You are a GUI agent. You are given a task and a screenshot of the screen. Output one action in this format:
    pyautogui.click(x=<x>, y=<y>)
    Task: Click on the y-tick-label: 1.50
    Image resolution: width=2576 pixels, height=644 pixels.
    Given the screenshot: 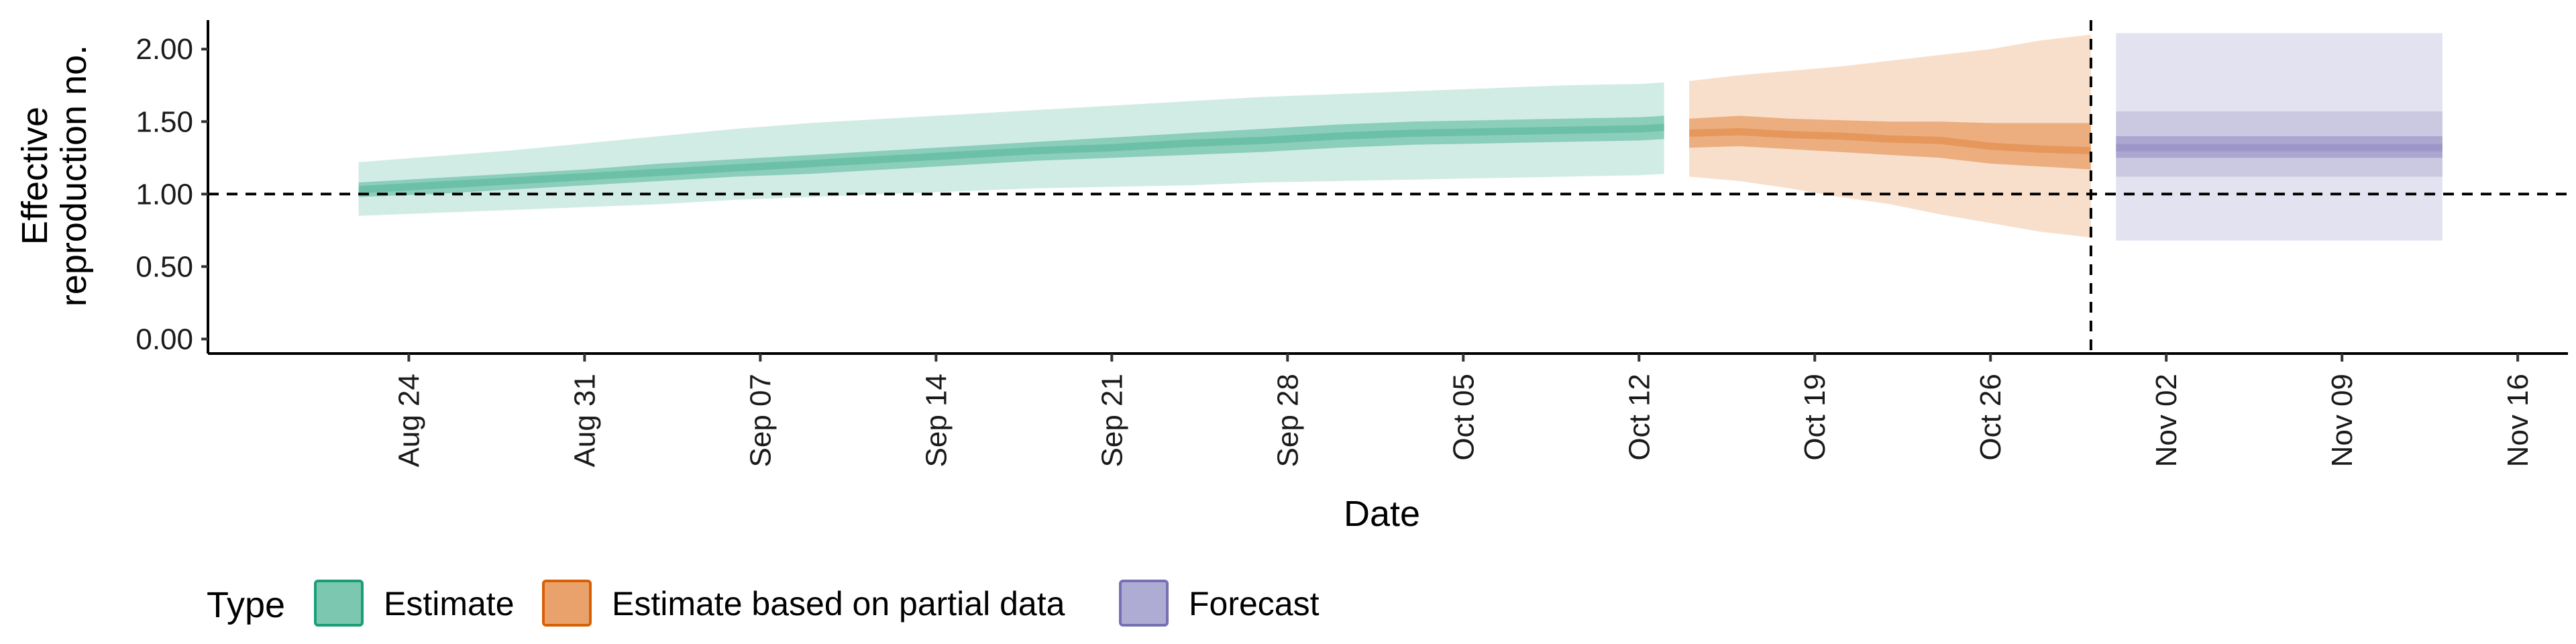 What is the action you would take?
    pyautogui.click(x=164, y=121)
    